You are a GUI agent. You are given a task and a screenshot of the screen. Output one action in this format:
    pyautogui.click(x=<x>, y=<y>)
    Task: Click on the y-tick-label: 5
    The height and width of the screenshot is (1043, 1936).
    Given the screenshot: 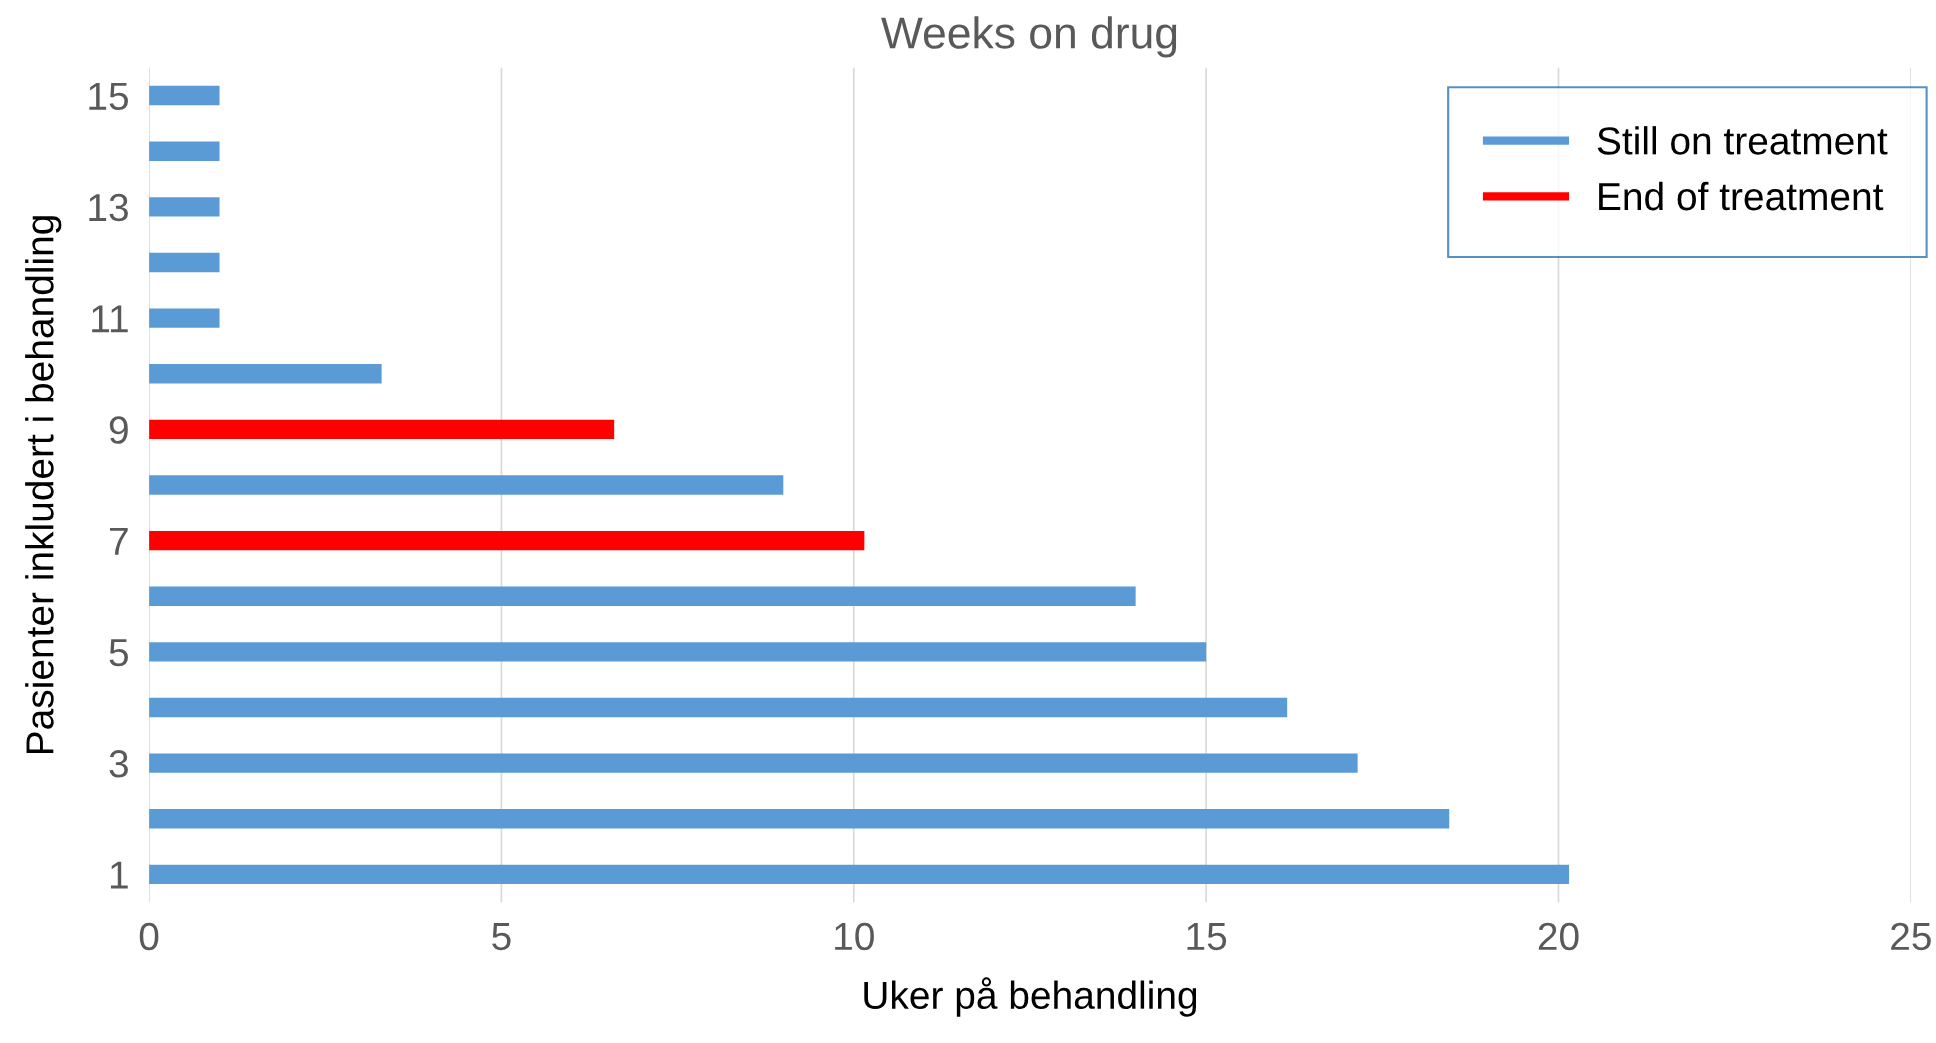 What is the action you would take?
    pyautogui.click(x=118, y=653)
    